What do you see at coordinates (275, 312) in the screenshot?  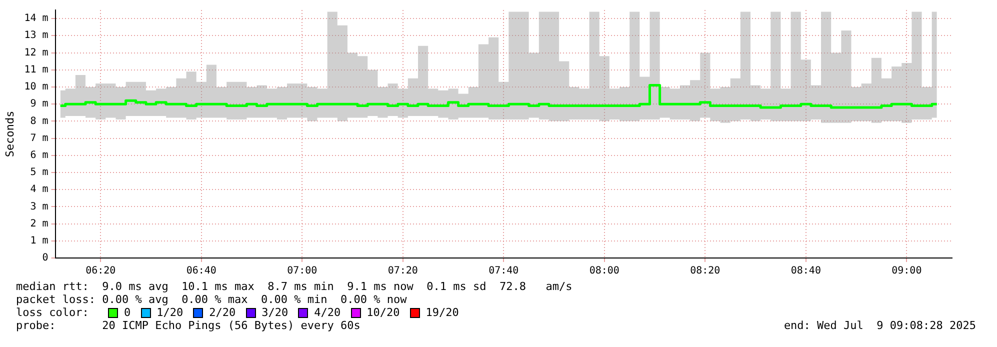 I see `text: 3/20` at bounding box center [275, 312].